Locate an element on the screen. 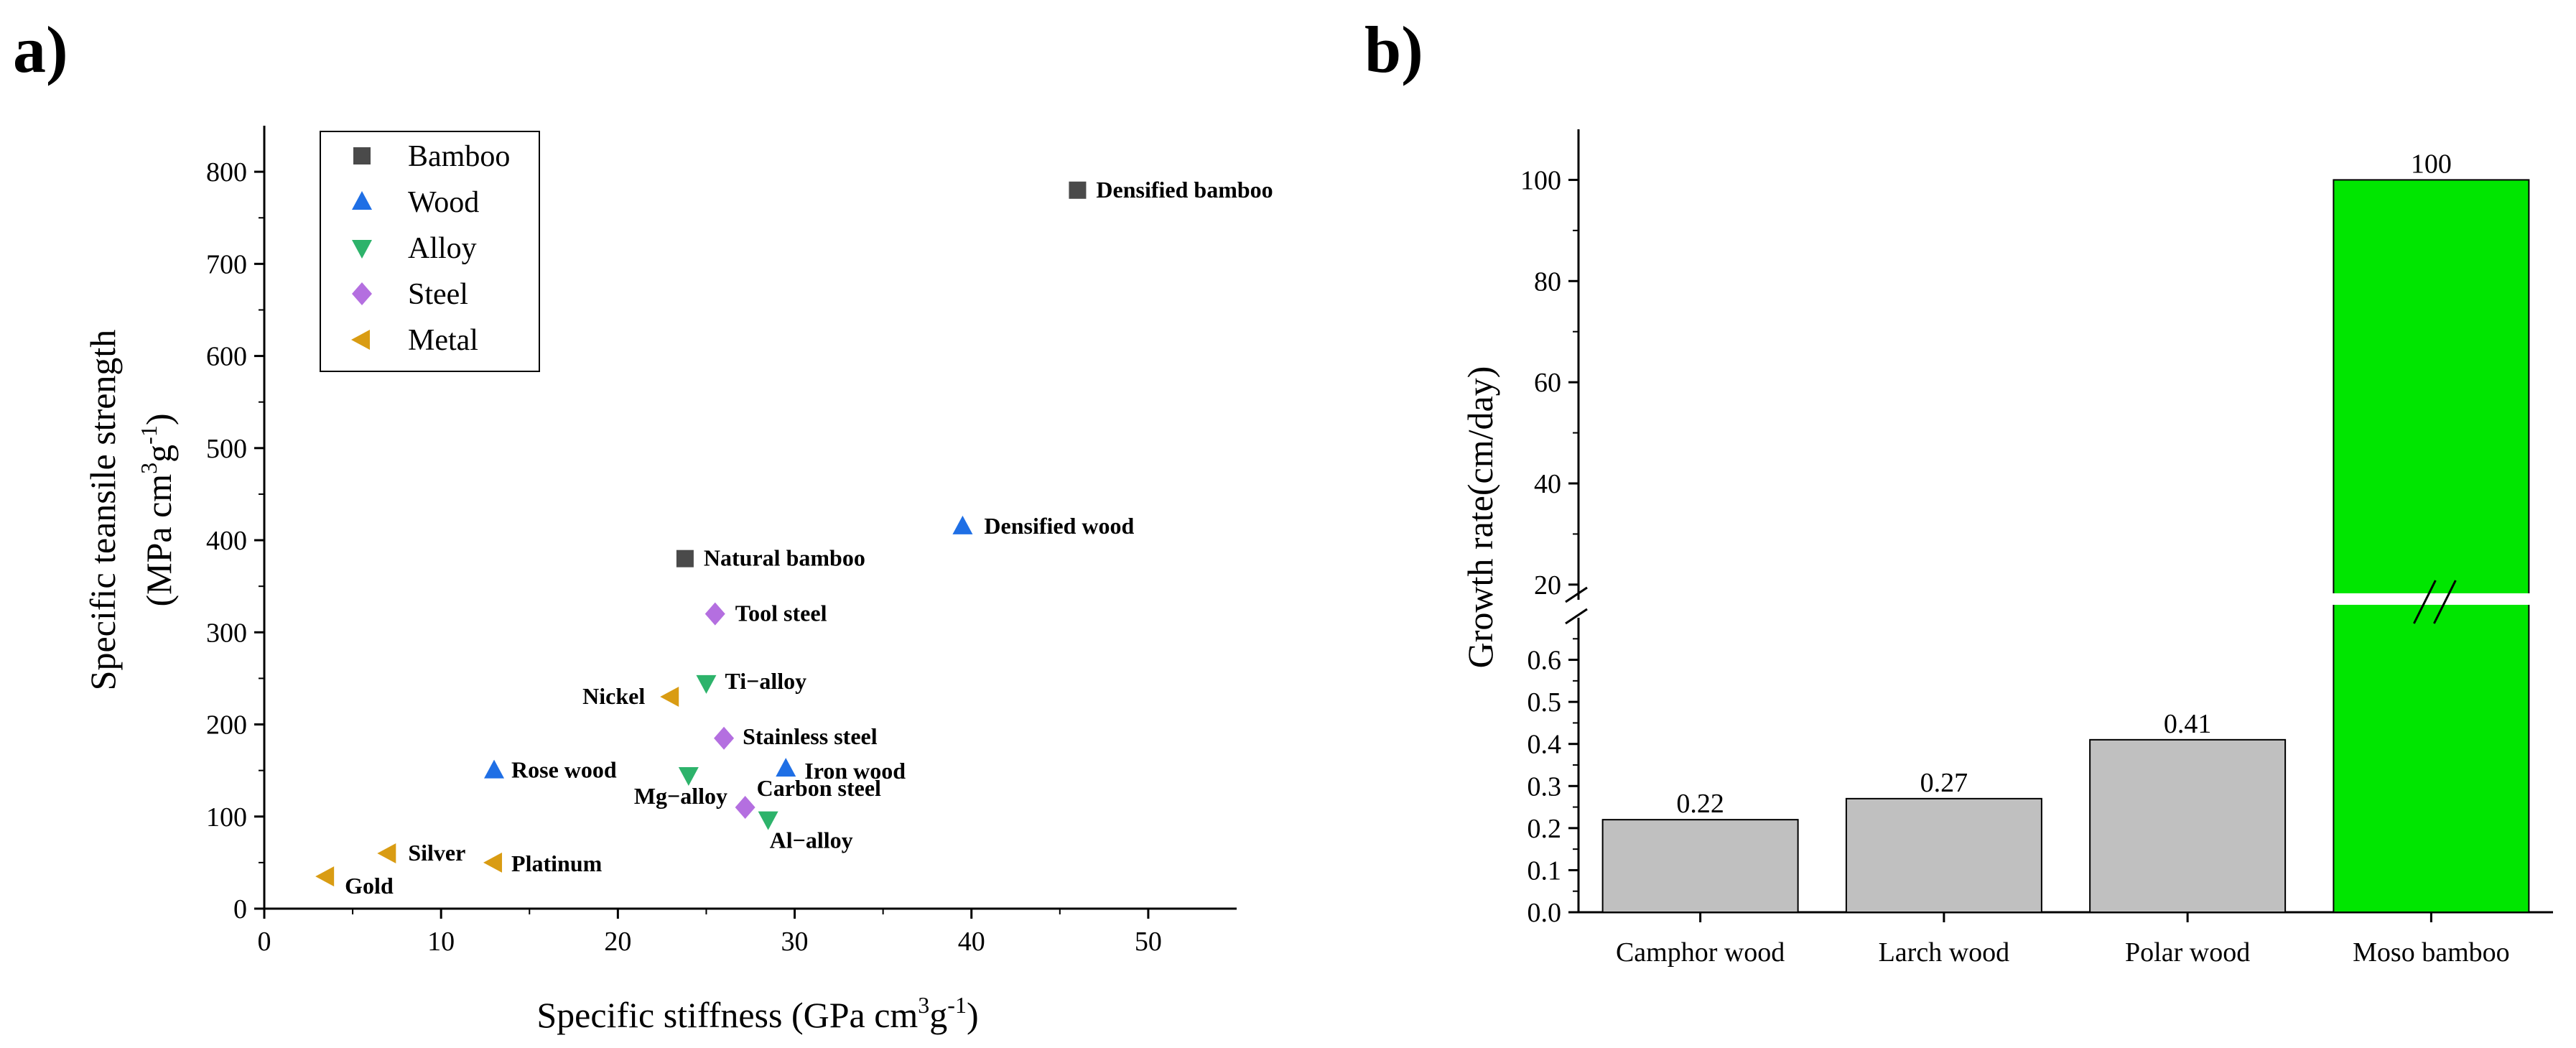 The image size is (2576, 1048). bar-value-label-polar-wood: 0.41 is located at coordinates (2188, 724).